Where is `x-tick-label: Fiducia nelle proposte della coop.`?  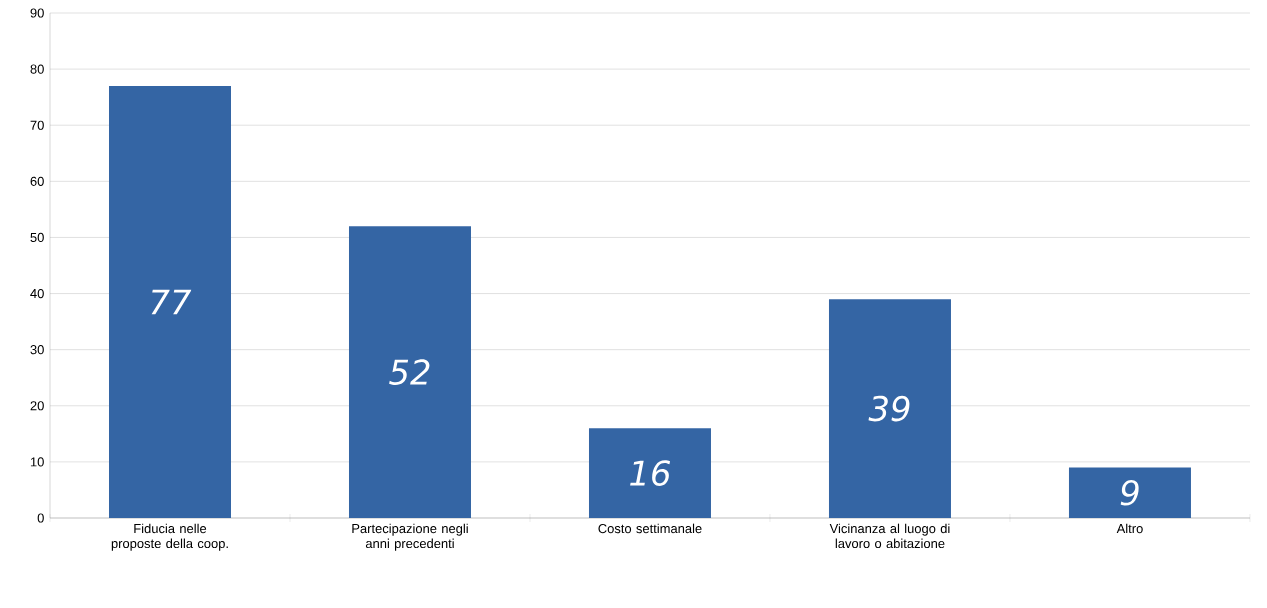
x-tick-label: Fiducia nelle proposte della coop. is located at coordinates (169, 537).